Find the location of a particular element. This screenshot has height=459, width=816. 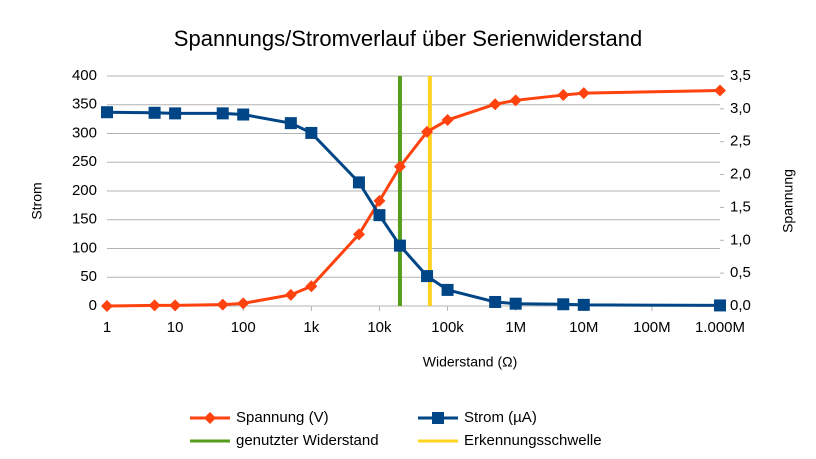

y-axis-label: Strom is located at coordinates (37, 200).